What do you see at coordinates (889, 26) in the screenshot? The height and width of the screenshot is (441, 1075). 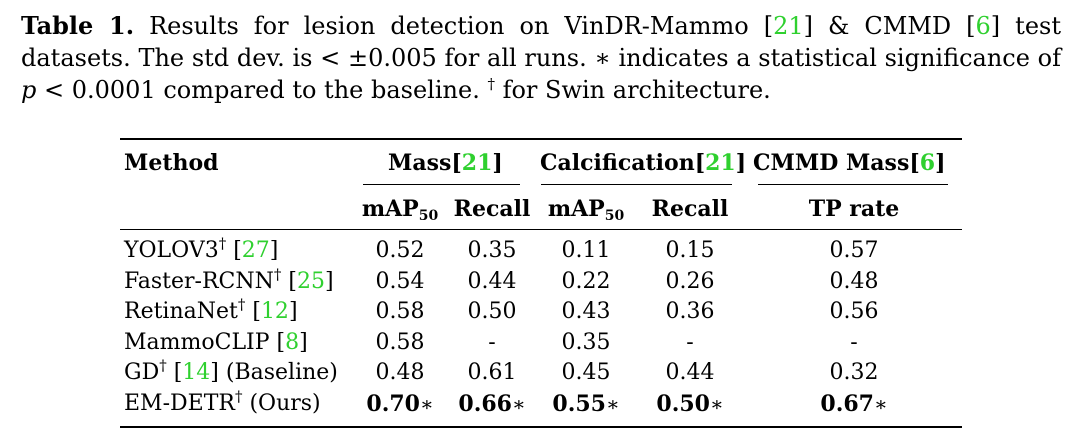 I see `caption-text-2: ] & CMMD [` at bounding box center [889, 26].